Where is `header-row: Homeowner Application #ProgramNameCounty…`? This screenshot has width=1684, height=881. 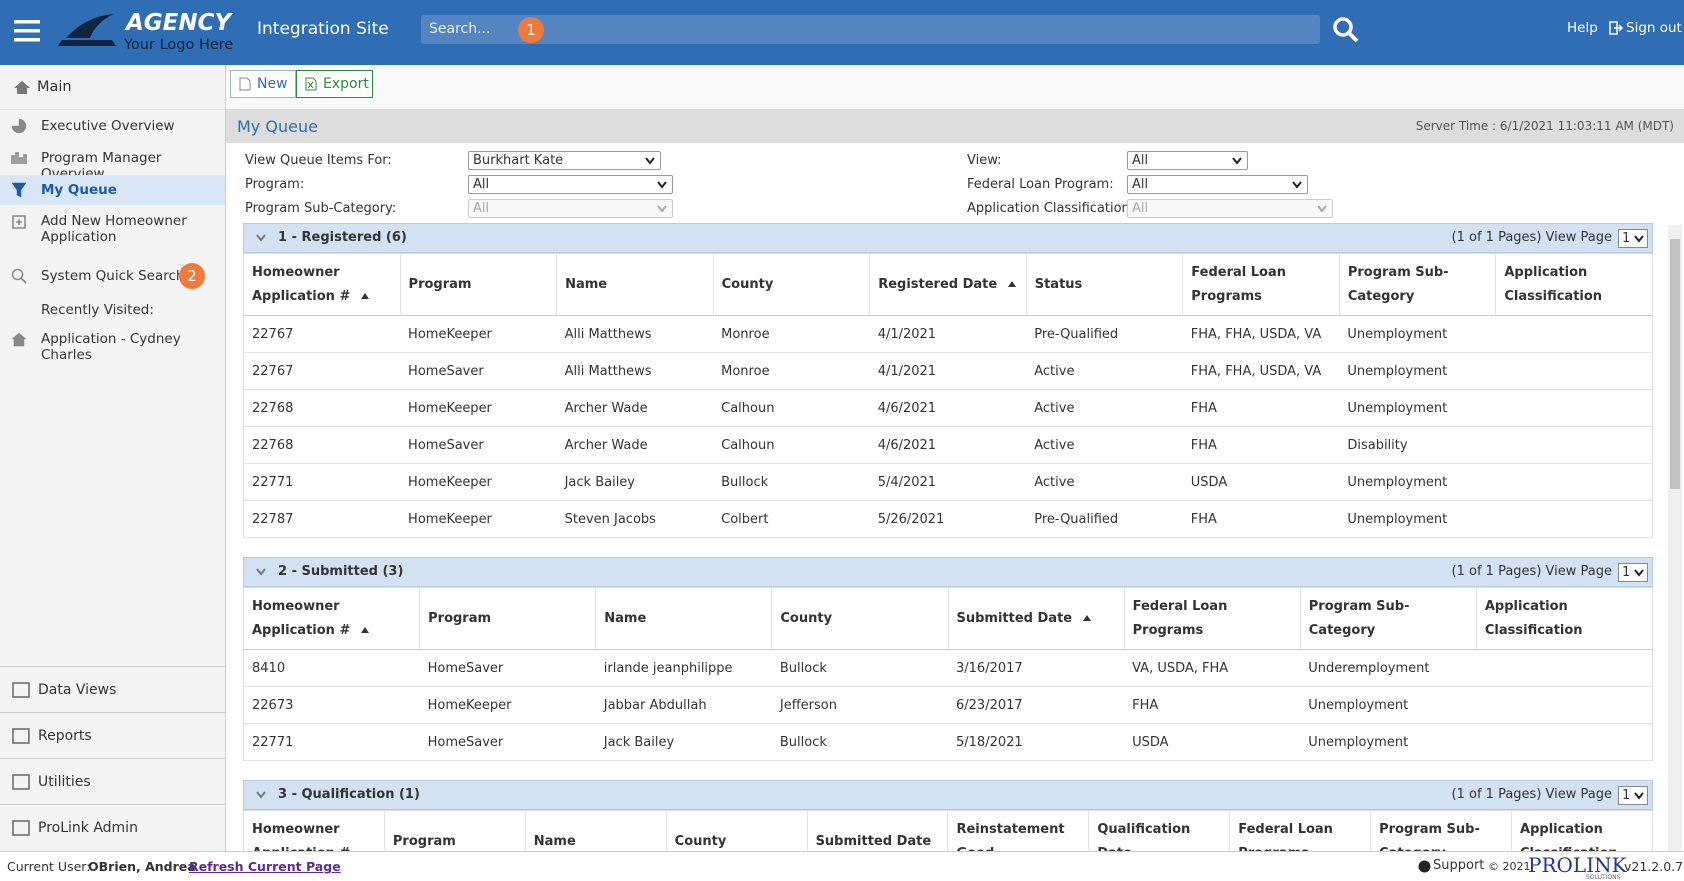 header-row: Homeowner Application #ProgramNameCounty… is located at coordinates (948, 285).